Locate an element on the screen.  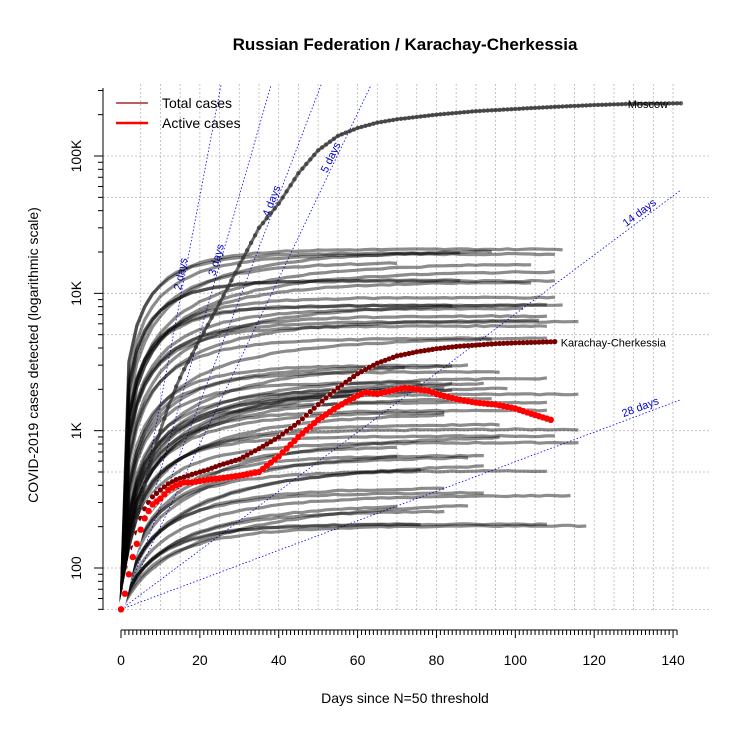
legend-label-total: Total cases is located at coordinates (197, 103).